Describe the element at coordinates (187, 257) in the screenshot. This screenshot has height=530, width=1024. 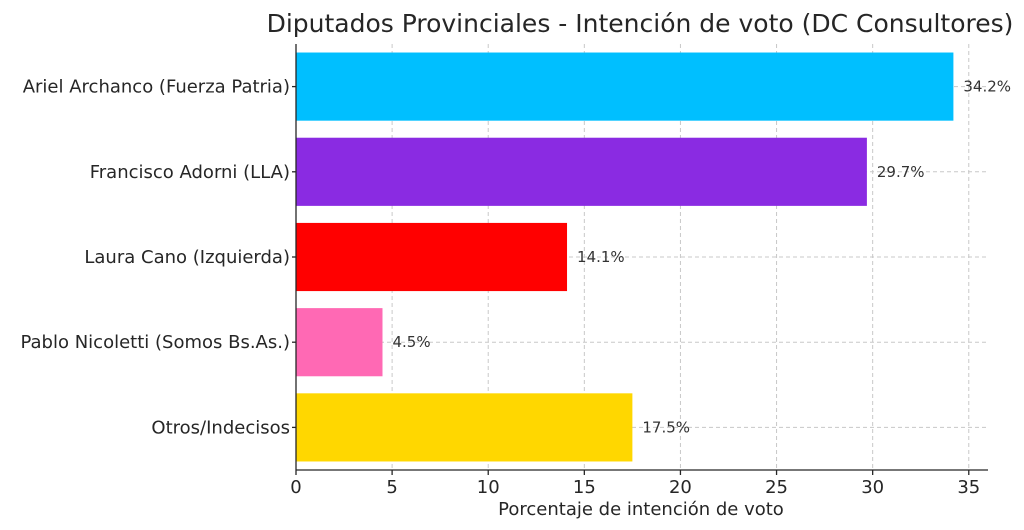
I see `category-label: Laura Cano (Izquierda)` at that location.